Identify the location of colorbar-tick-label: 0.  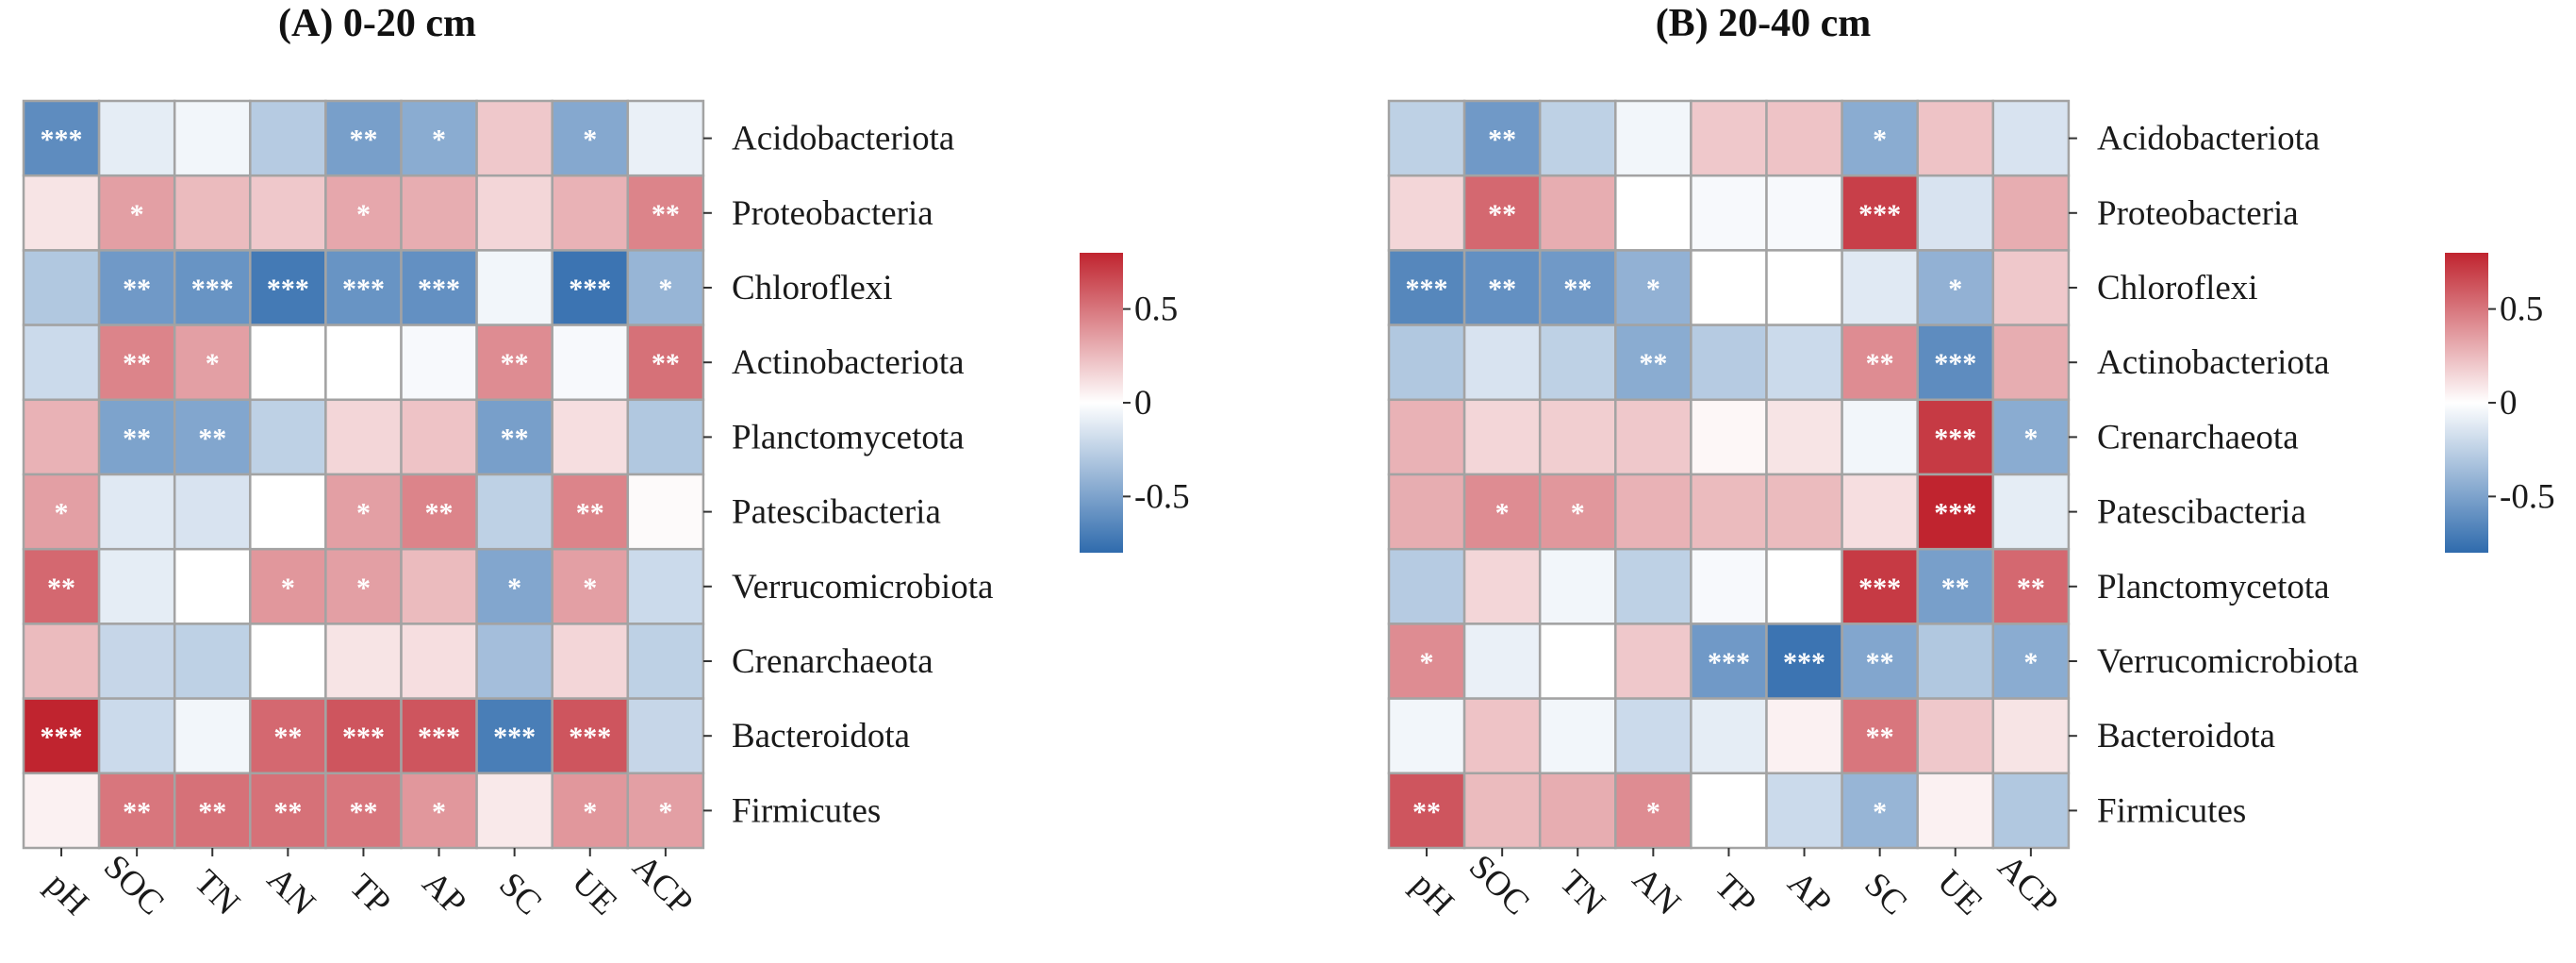
(2509, 404).